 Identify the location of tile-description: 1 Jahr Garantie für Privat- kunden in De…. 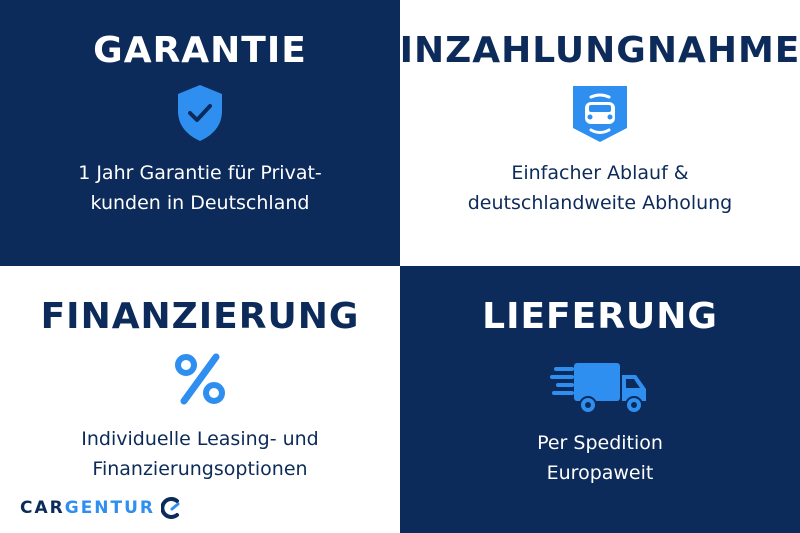
(200, 188).